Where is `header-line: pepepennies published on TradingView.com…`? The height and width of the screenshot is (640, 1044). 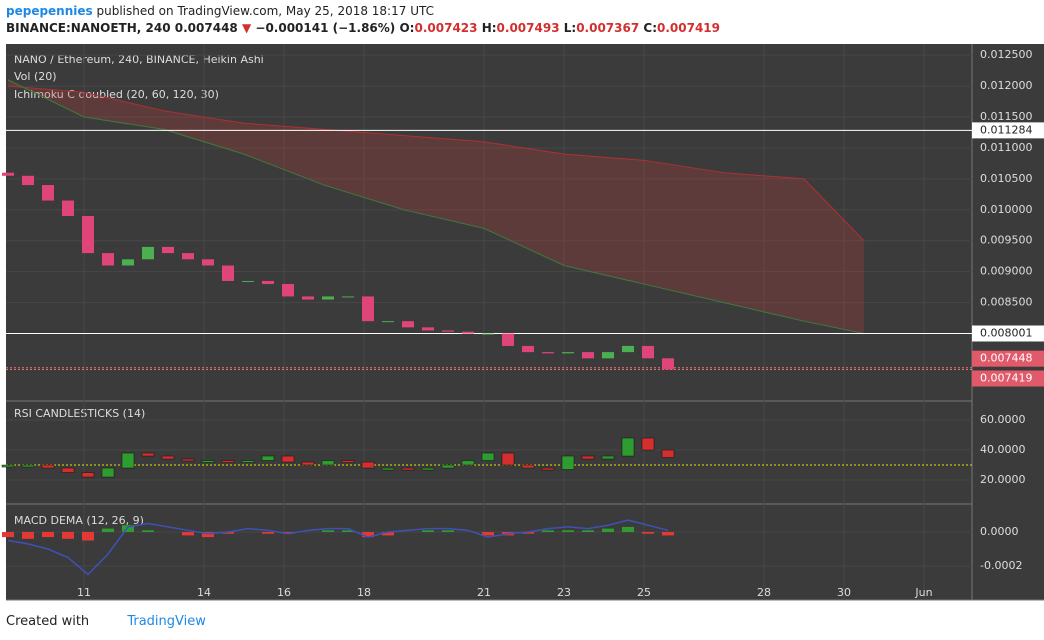
header-line: pepepennies published on TradingView.com… is located at coordinates (220, 11).